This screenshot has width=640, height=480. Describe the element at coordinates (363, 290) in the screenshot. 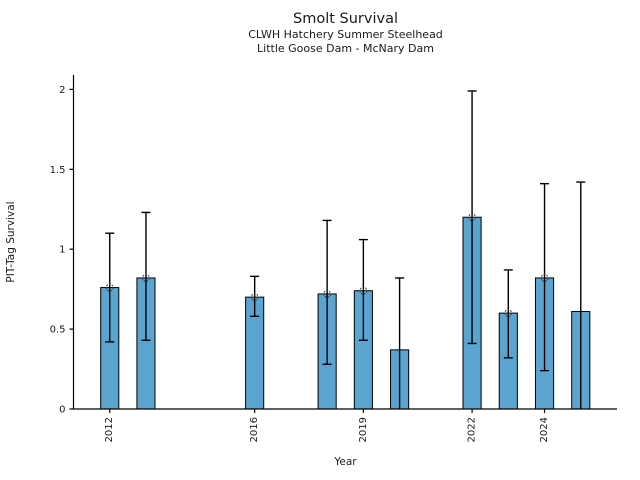

I see `point-marker-2019` at that location.